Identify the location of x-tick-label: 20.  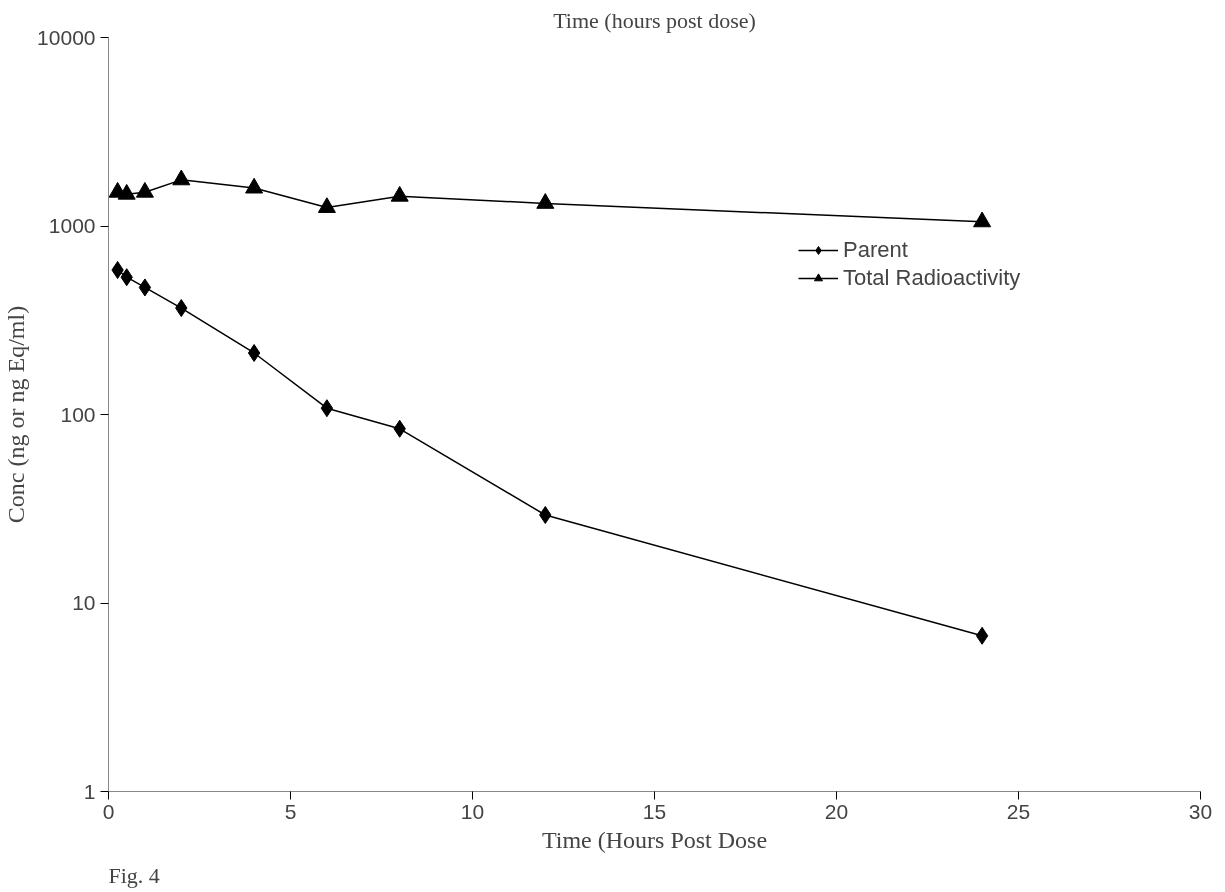
(836, 811).